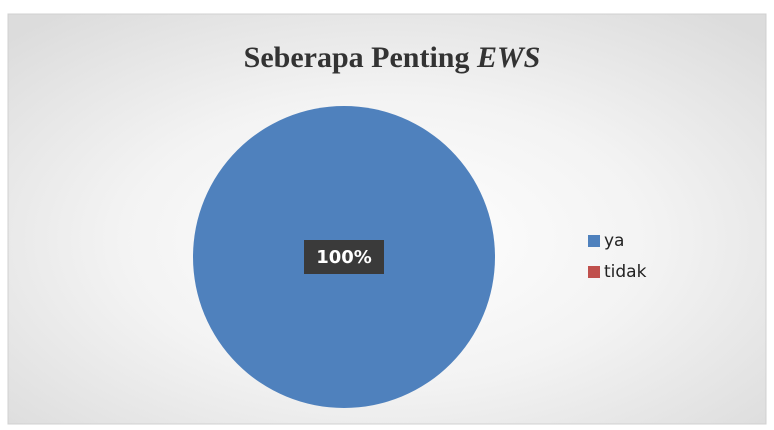 The width and height of the screenshot is (774, 430). What do you see at coordinates (614, 241) in the screenshot?
I see `legend-label: ya` at bounding box center [614, 241].